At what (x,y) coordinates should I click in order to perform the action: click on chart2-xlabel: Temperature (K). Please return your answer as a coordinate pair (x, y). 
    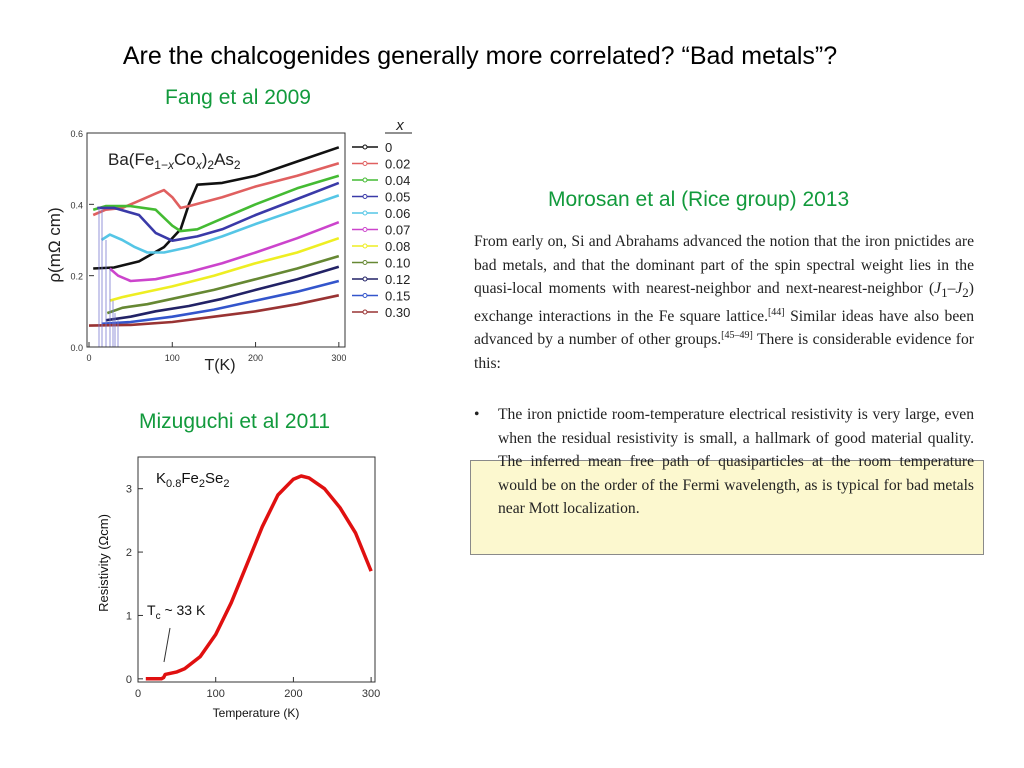
    Looking at the image, I should click on (256, 713).